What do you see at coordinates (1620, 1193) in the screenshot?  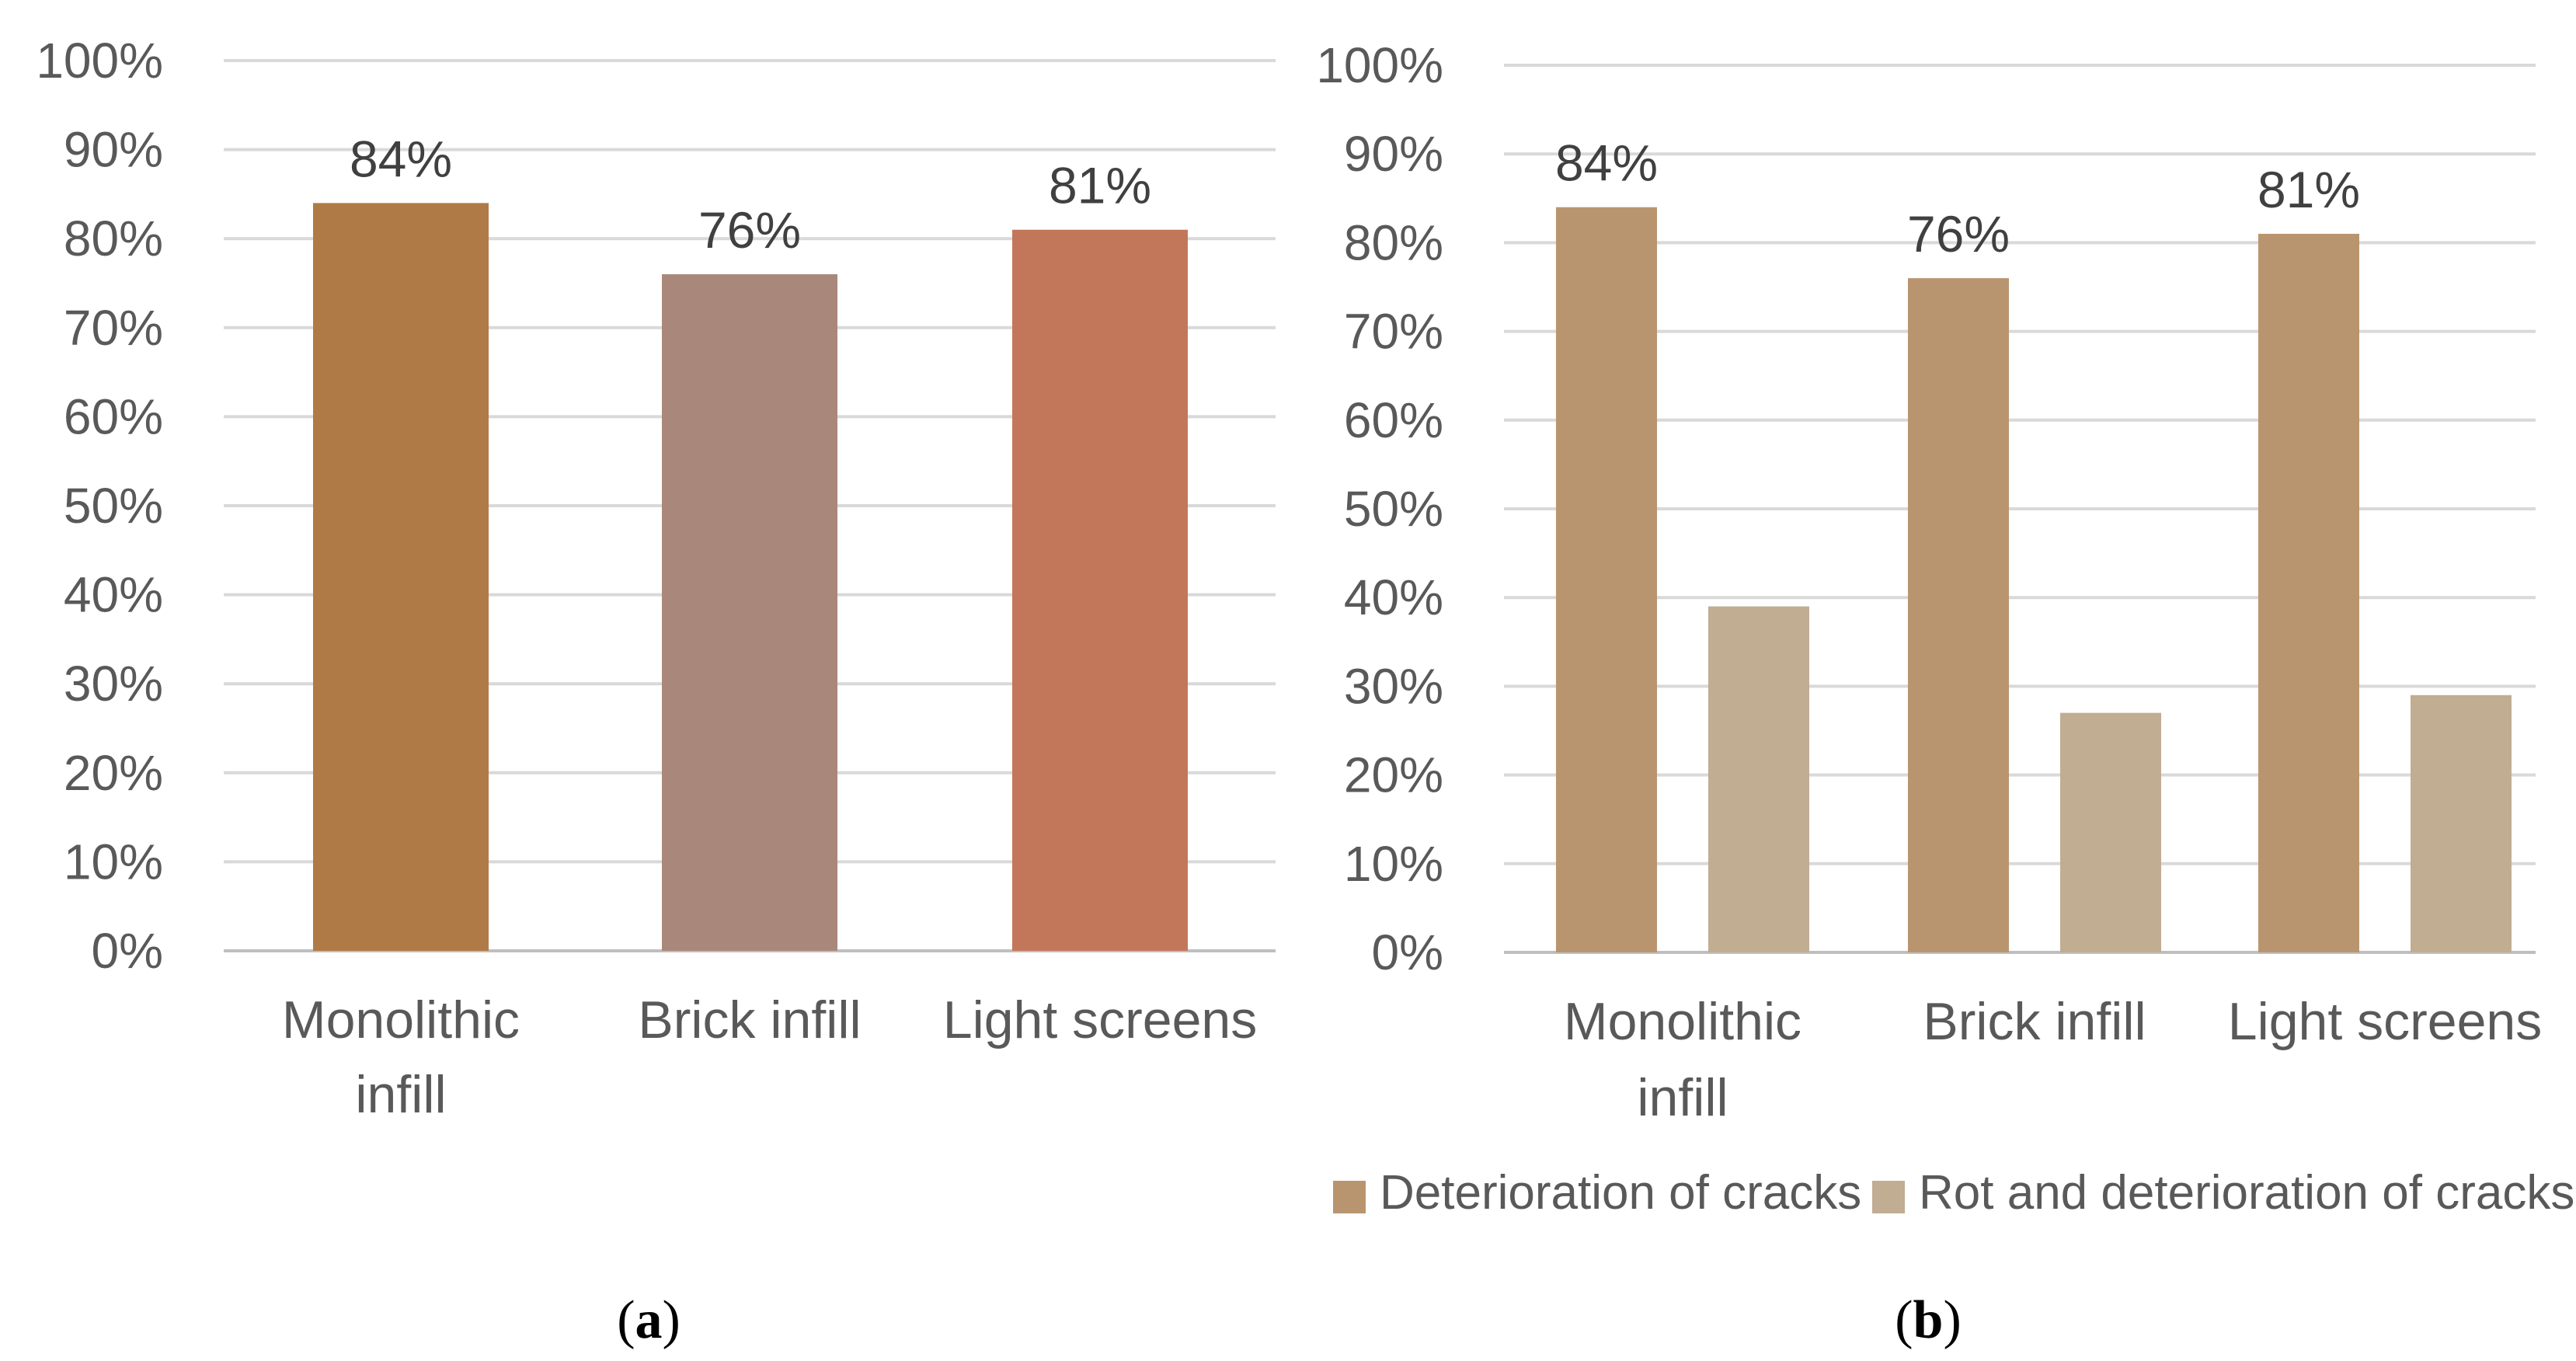 I see `legend-label: Deterioration of cracks` at bounding box center [1620, 1193].